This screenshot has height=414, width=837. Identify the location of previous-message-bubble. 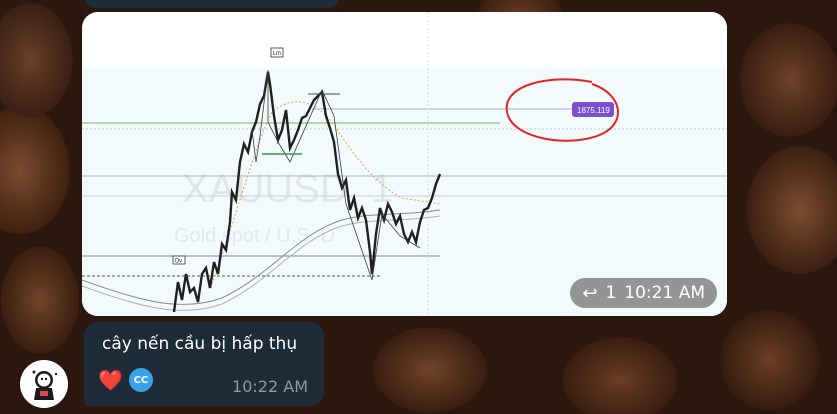
(212, 4).